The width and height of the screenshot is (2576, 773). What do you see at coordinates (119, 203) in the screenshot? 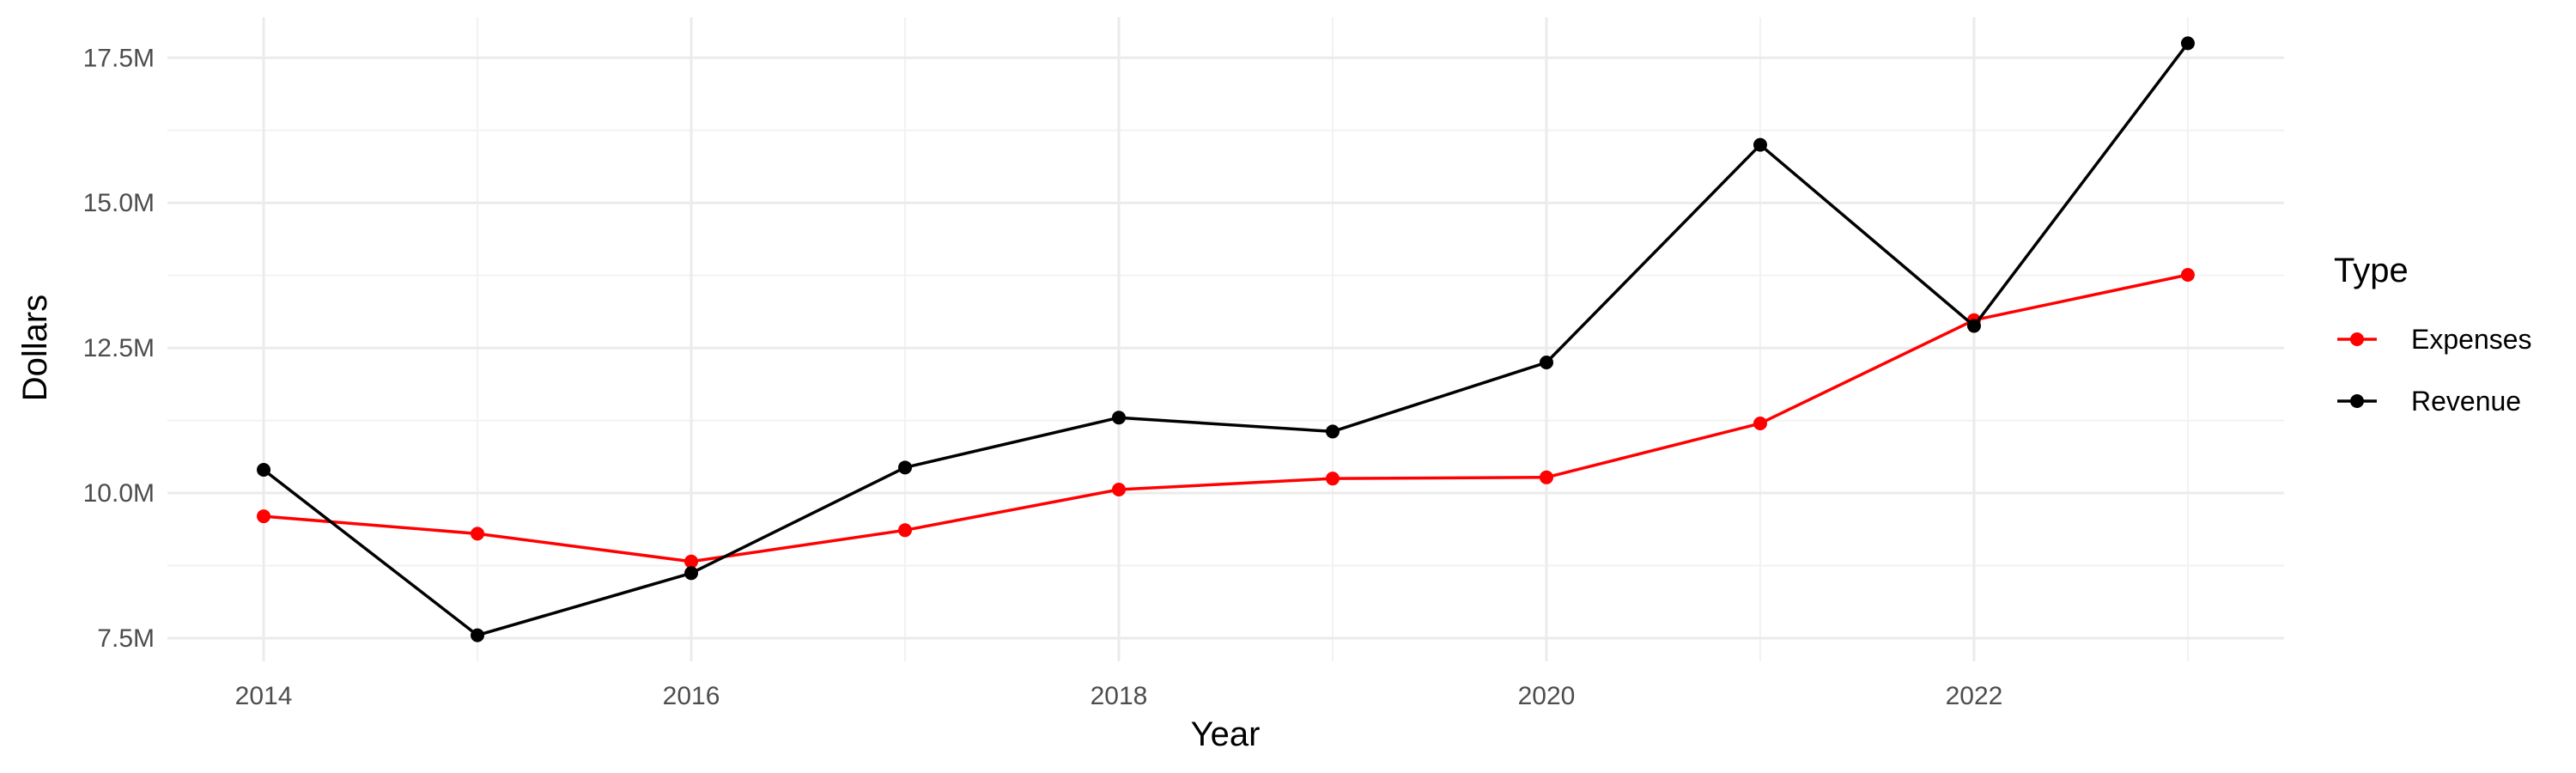
I see `y-tick-label: 15.0M` at bounding box center [119, 203].